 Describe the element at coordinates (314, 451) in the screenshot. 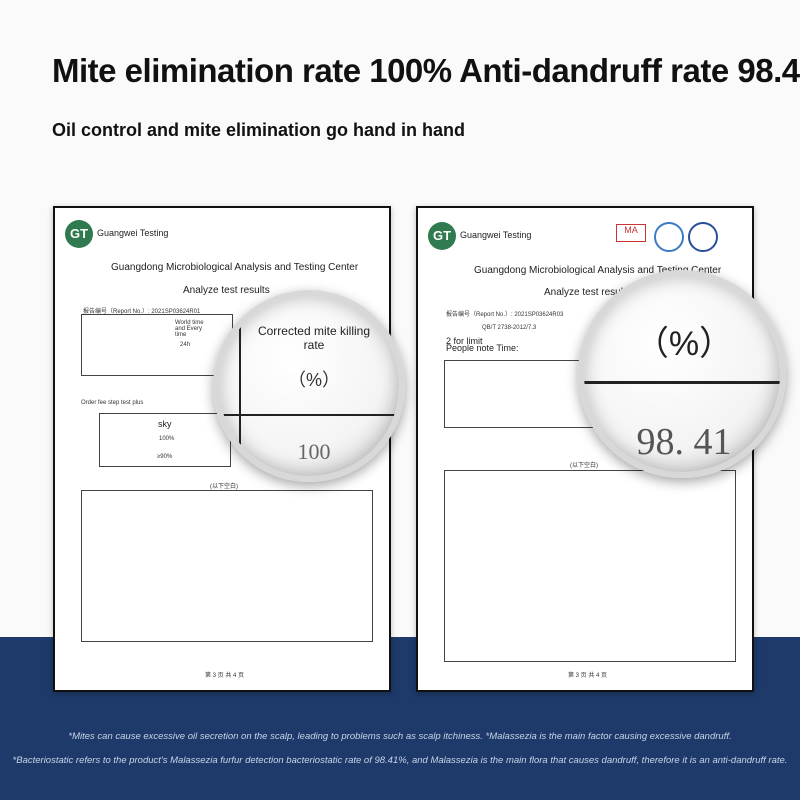

I see `lens-value: 100` at that location.